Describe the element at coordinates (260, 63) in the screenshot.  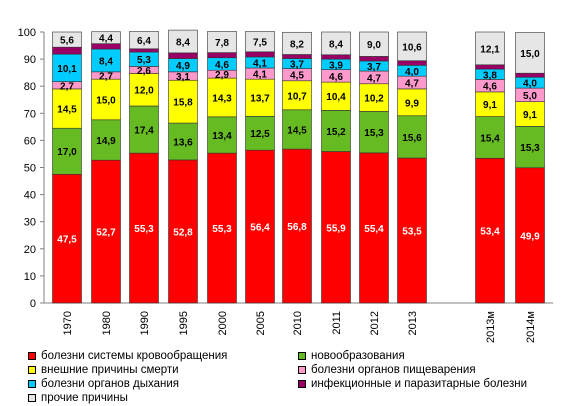
I see `data-label: 4,1` at that location.